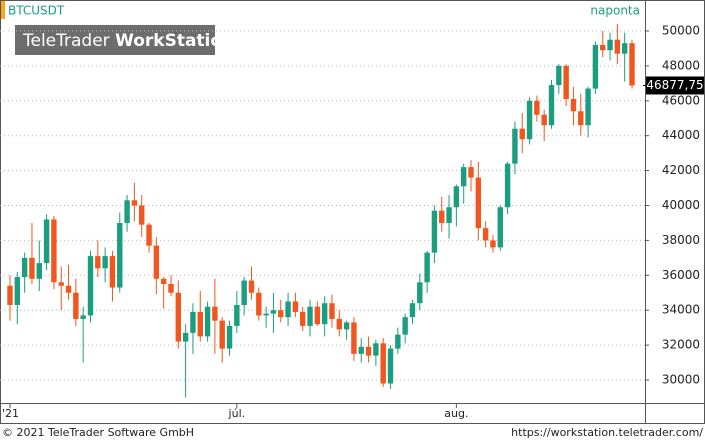  Describe the element at coordinates (681, 135) in the screenshot. I see `y-tick-label: 44000` at that location.